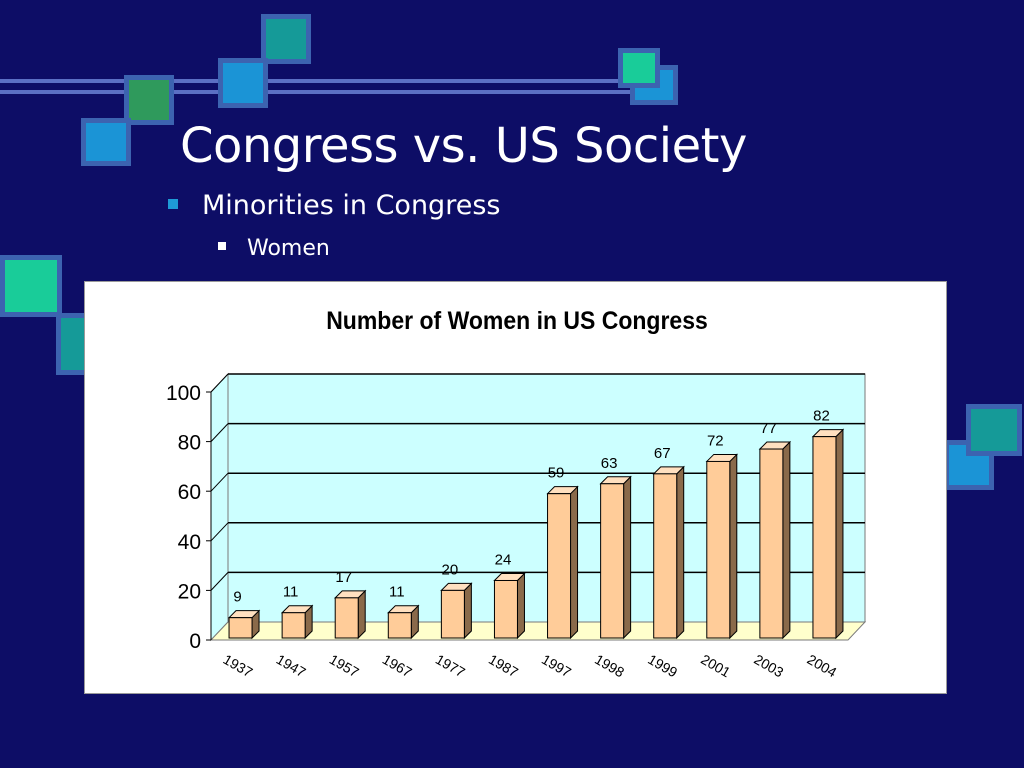 The image size is (1024, 768). Describe the element at coordinates (291, 666) in the screenshot. I see `x-tick-label: 1947` at that location.